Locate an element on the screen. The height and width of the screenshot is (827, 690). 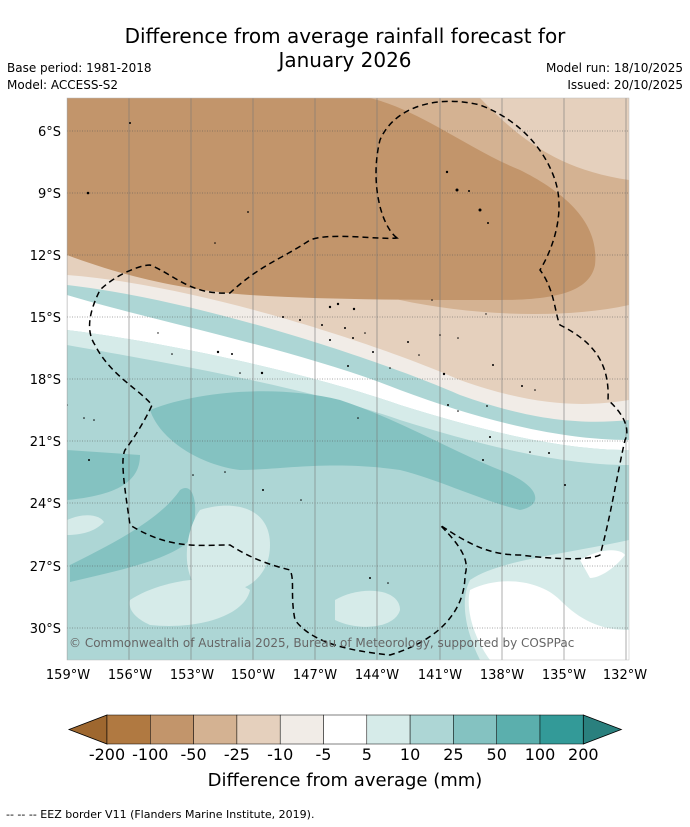
colorbar is located at coordinates (345, 729).